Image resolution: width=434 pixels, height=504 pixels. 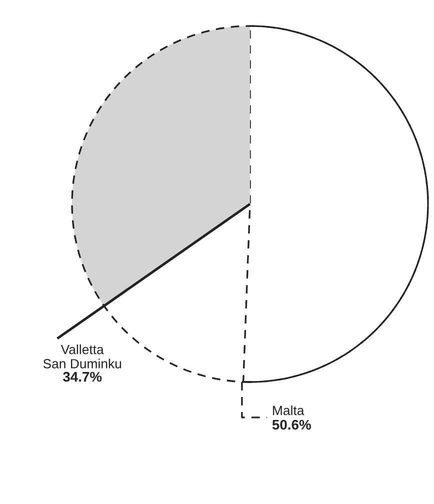 What do you see at coordinates (291, 425) in the screenshot?
I see `data-label: 50.6%` at bounding box center [291, 425].